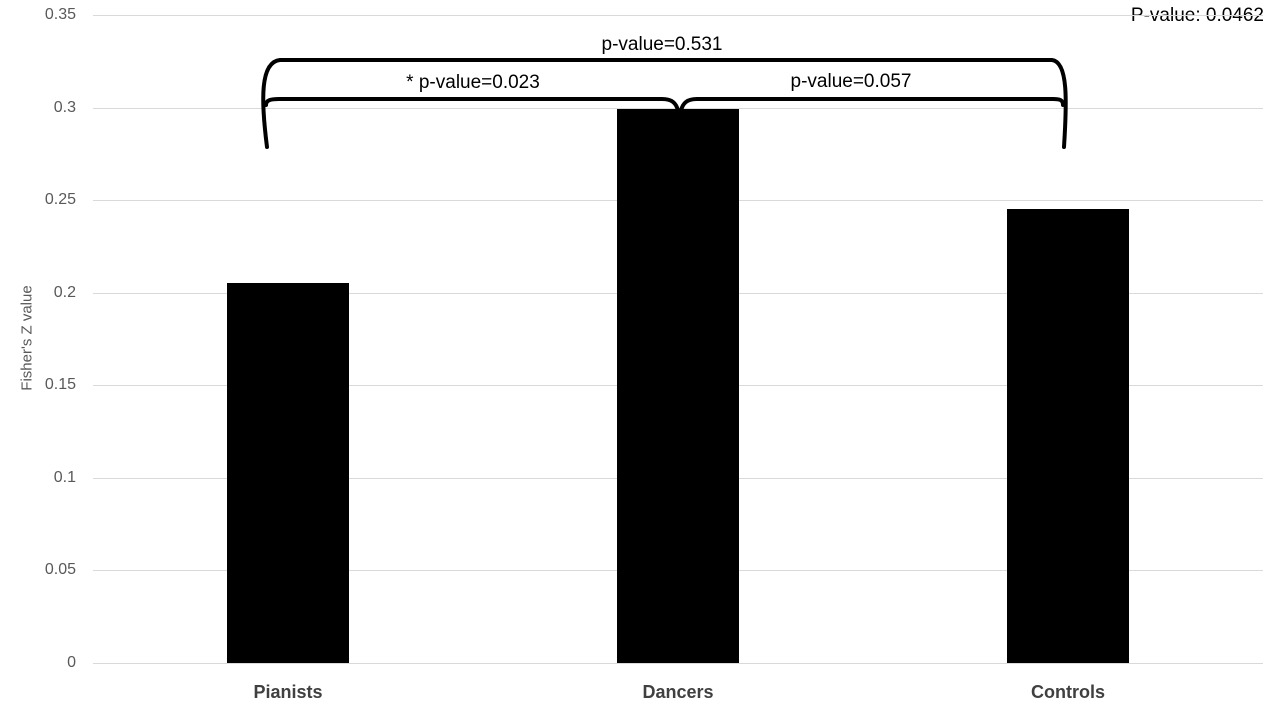 This screenshot has width=1271, height=710. Describe the element at coordinates (60, 570) in the screenshot. I see `y-axis-tick-label: 0.05` at that location.